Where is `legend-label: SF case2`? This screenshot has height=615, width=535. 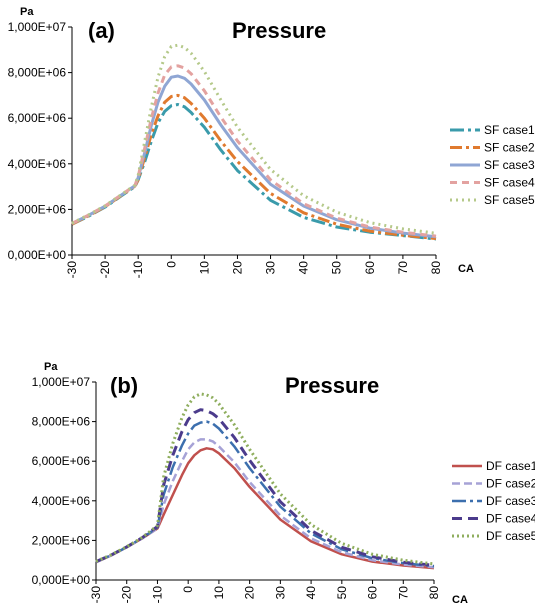
legend-label: SF case2 is located at coordinates (509, 148).